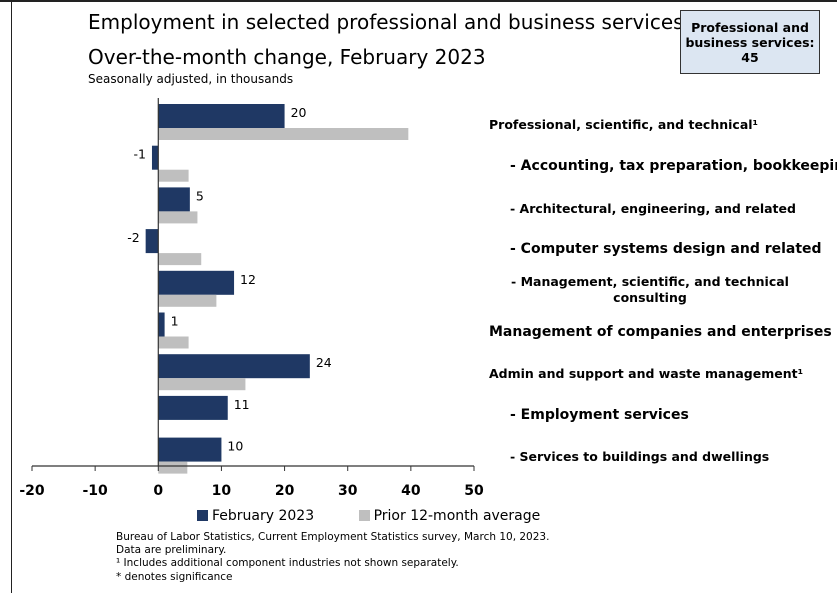 The height and width of the screenshot is (593, 837). Describe the element at coordinates (660, 332) in the screenshot. I see `category-label-5: Management of companies and enterprises` at that location.